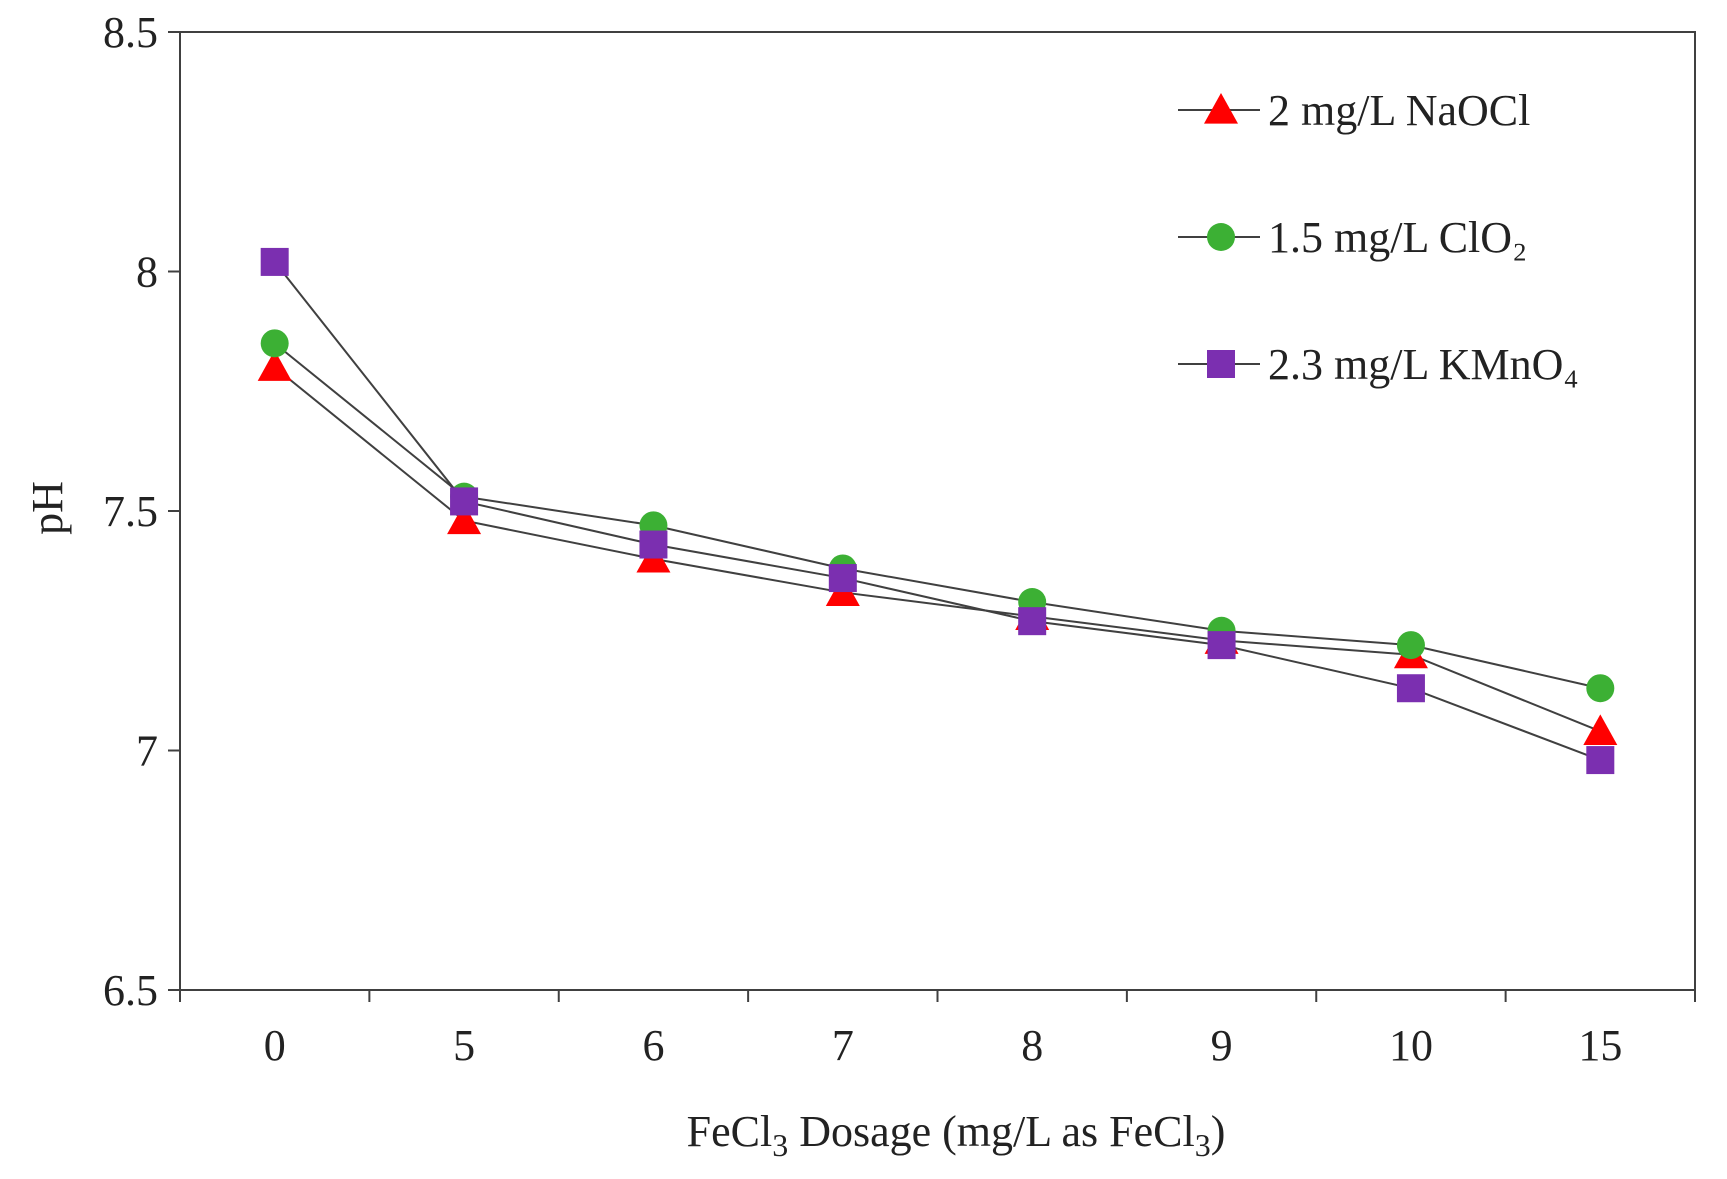 The height and width of the screenshot is (1179, 1727). Describe the element at coordinates (464, 1045) in the screenshot. I see `x-tick-label: 5` at that location.